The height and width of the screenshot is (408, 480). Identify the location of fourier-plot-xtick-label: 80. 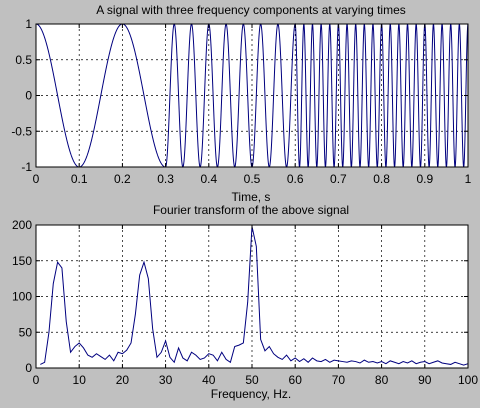
(382, 380).